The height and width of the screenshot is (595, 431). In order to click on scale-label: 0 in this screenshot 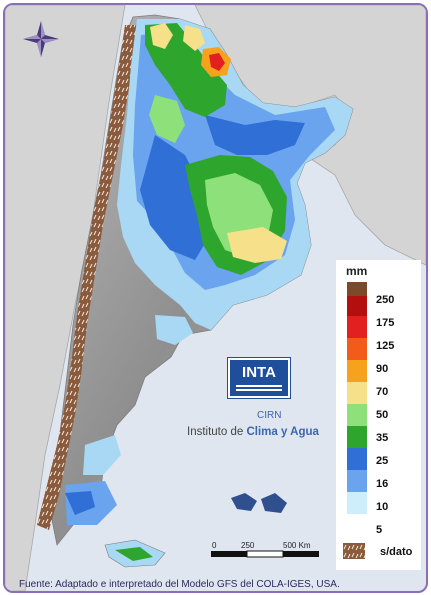, I will do `click(214, 545)`.